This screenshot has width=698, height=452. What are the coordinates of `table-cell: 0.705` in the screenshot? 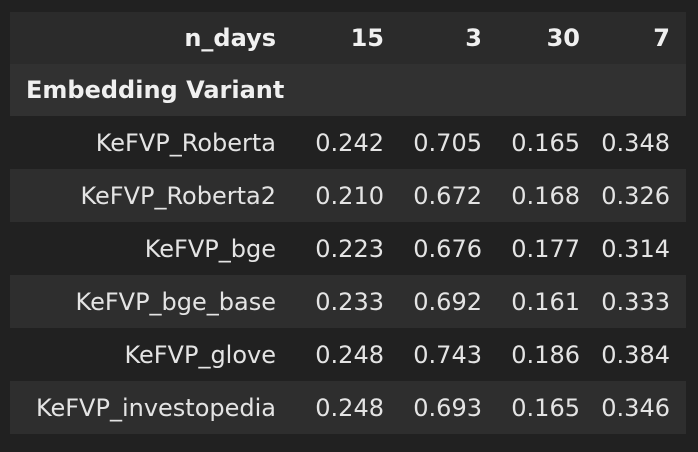 It's located at (447, 142).